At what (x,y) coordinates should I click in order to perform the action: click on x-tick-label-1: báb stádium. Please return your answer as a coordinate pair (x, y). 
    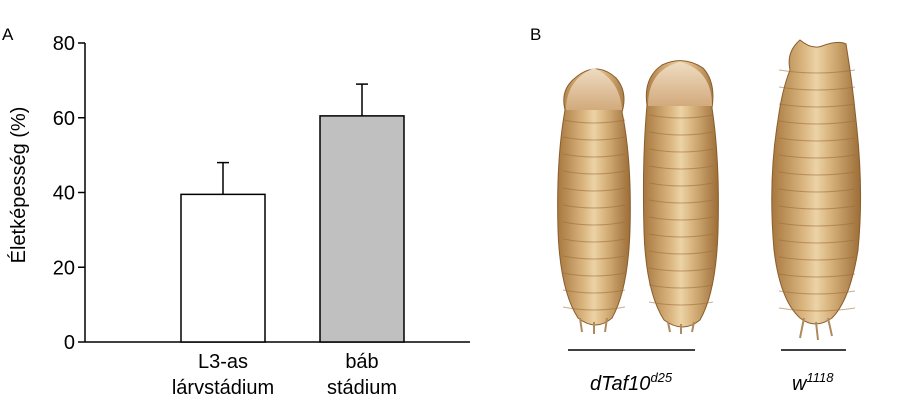
    Looking at the image, I should click on (362, 375).